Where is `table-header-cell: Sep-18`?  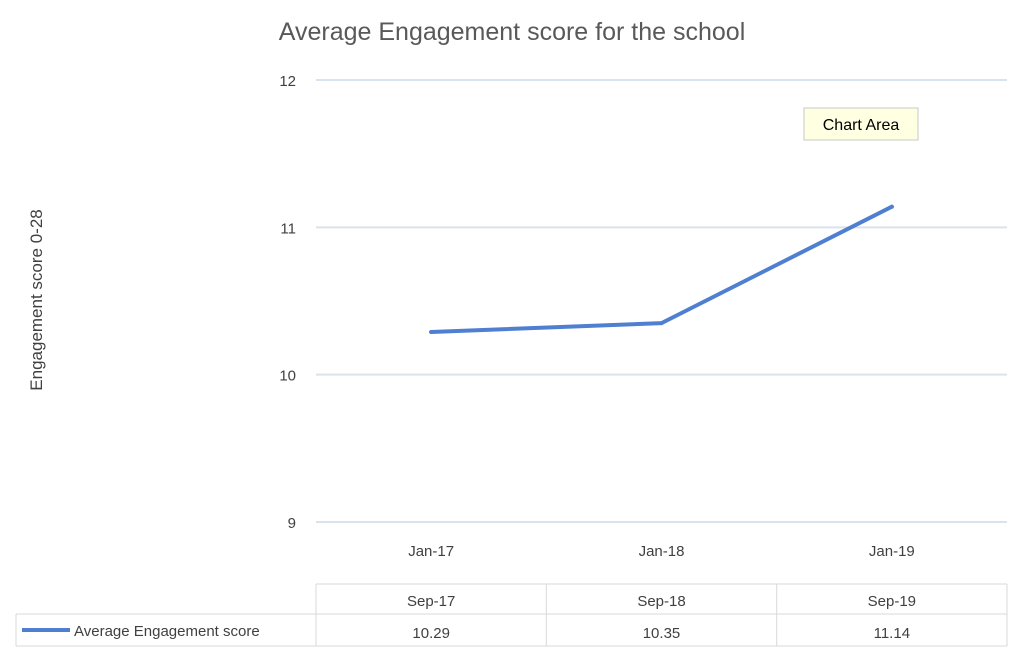
table-header-cell: Sep-18 is located at coordinates (661, 601).